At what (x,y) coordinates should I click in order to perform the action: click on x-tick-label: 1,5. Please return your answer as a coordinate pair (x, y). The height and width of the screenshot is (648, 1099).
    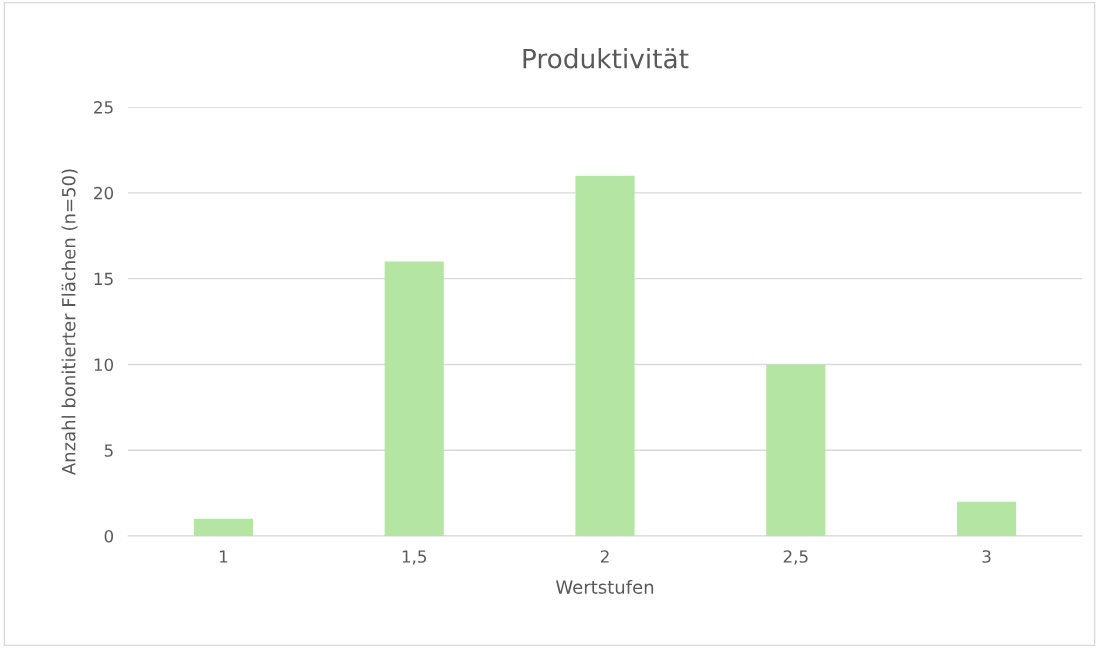
    Looking at the image, I should click on (414, 557).